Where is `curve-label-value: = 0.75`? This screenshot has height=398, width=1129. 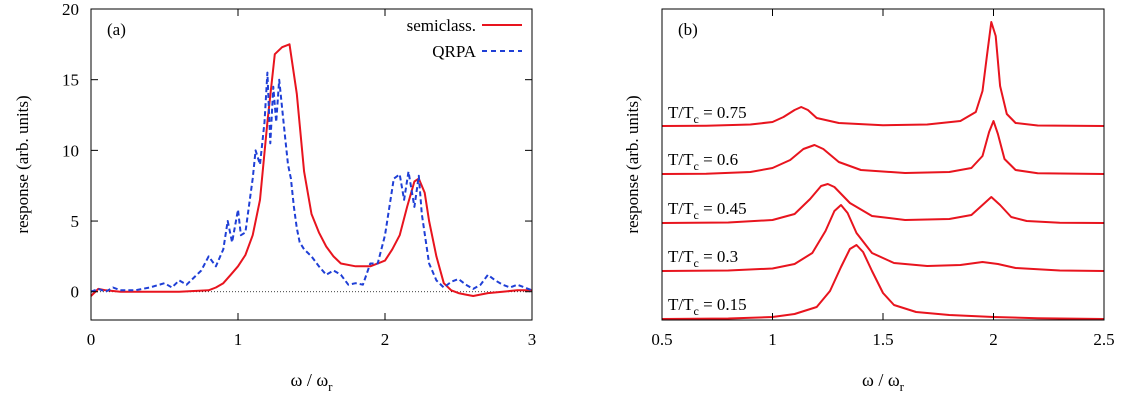
curve-label-value: = 0.75 is located at coordinates (723, 112).